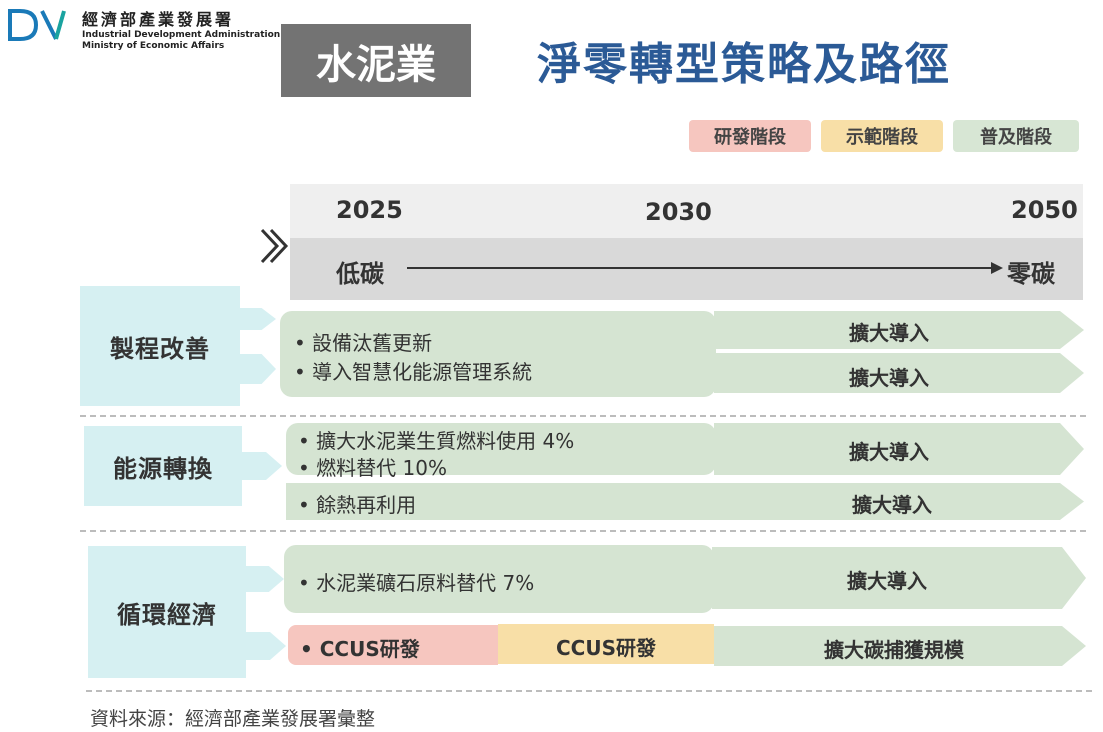 Image resolution: width=1103 pixels, height=732 pixels. What do you see at coordinates (153, 46) in the screenshot?
I see `org-name-en-2: Ministry of Economic Affairs` at bounding box center [153, 46].